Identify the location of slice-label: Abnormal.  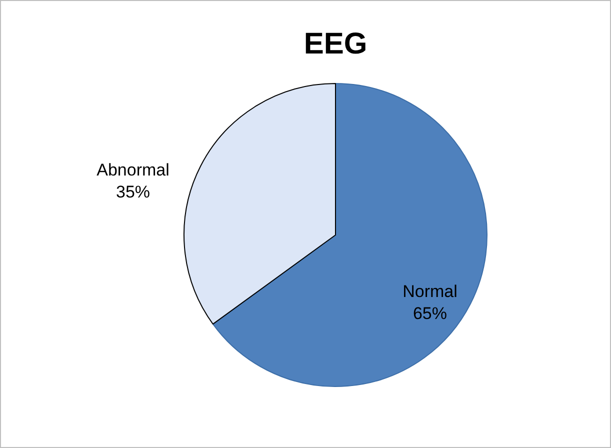
(133, 170).